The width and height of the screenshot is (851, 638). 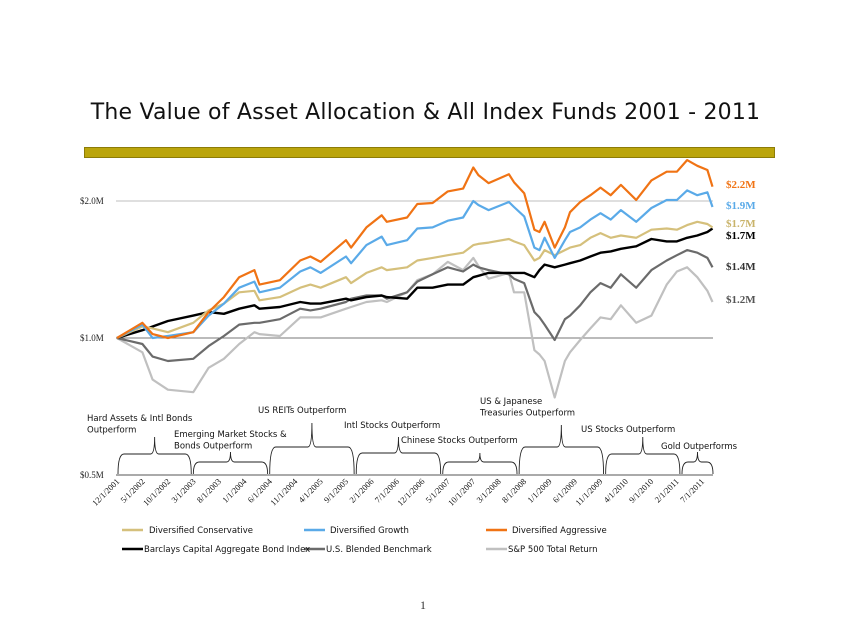 What do you see at coordinates (111, 431) in the screenshot?
I see `annotation-label: Outperform` at bounding box center [111, 431].